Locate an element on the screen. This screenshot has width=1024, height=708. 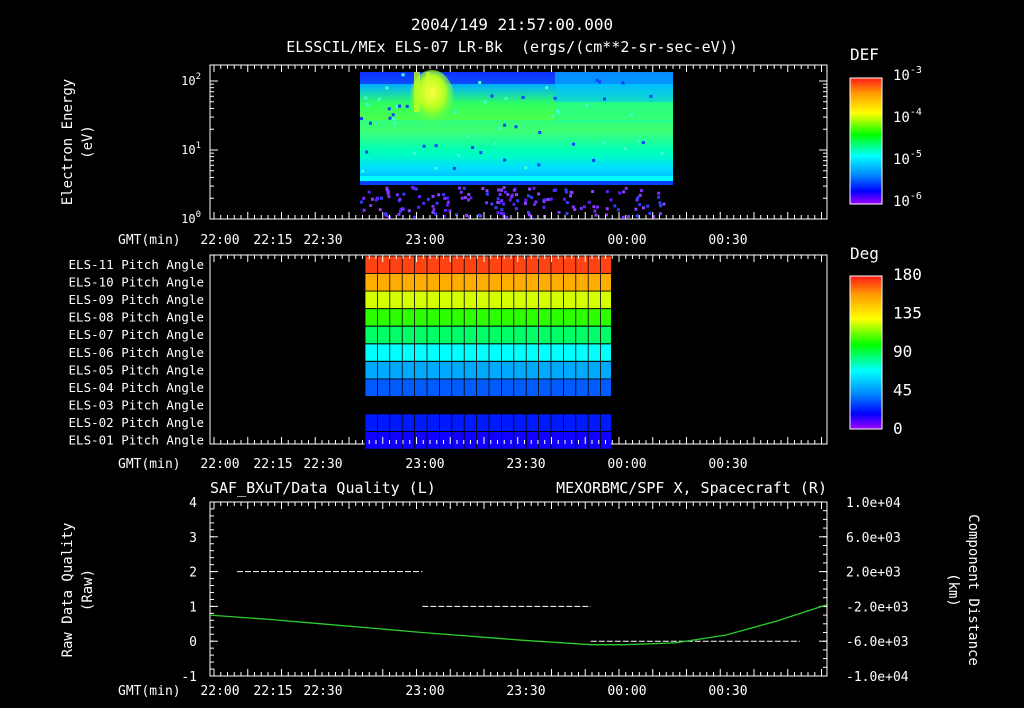
pitch-row-label: ELS-09 Pitch Angle is located at coordinates (136, 299).